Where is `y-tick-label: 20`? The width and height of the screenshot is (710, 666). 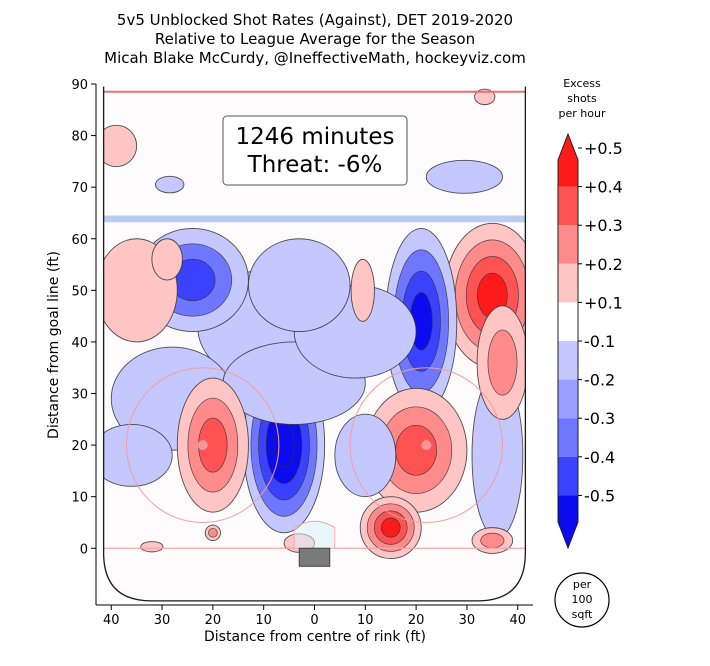
y-tick-label: 20 is located at coordinates (79, 446).